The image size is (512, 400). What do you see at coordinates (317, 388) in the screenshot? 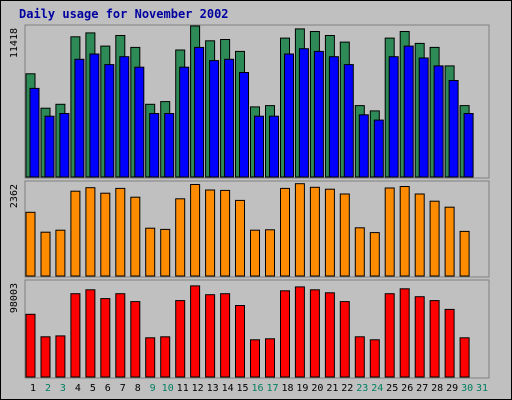
I see `x-tick-day-20: 20` at bounding box center [317, 388].